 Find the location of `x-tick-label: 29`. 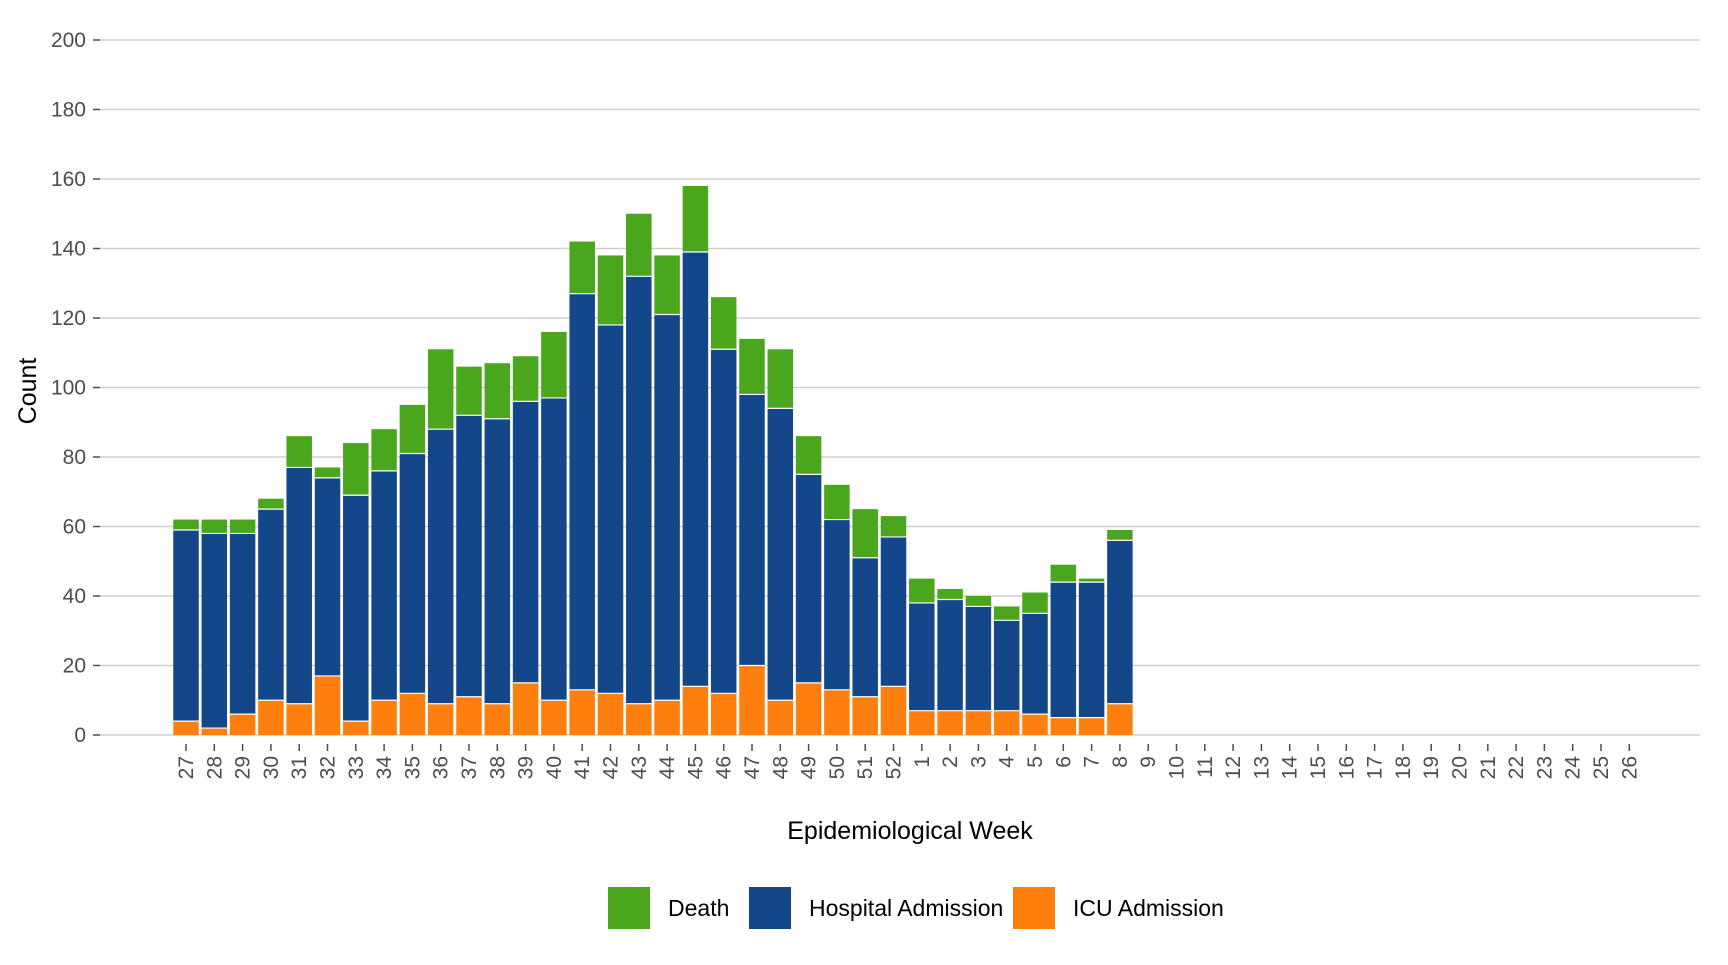

x-tick-label: 29 is located at coordinates (243, 767).